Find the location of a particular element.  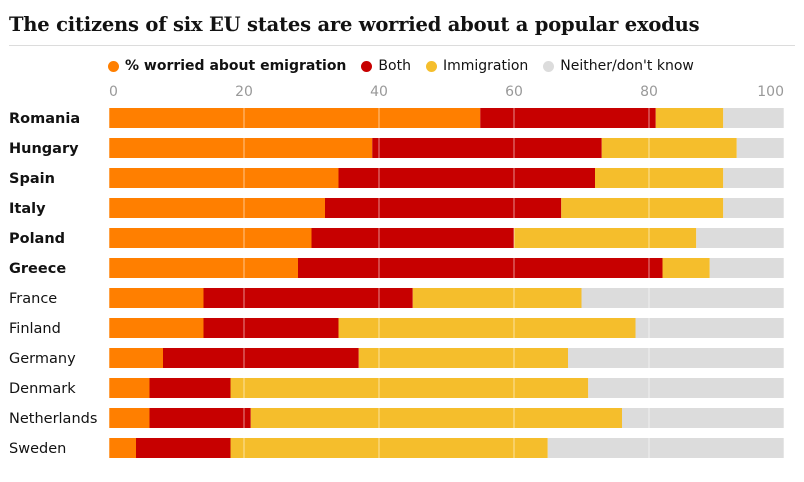

bar-netherlands-both is located at coordinates (200, 418).